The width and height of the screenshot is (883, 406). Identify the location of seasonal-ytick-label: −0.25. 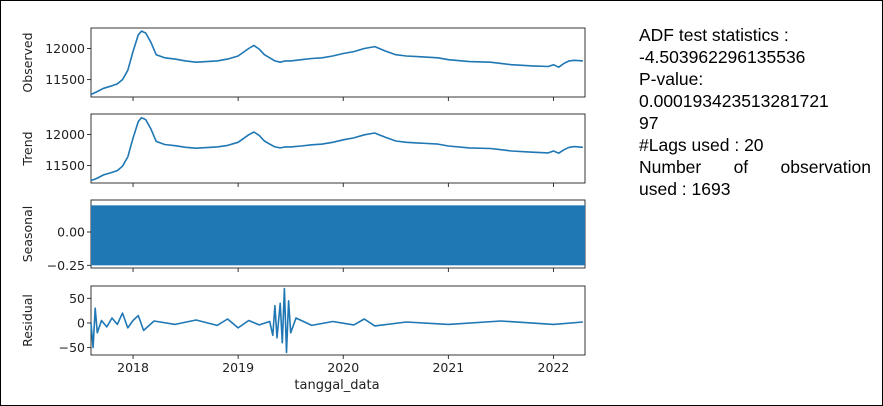
(66, 265).